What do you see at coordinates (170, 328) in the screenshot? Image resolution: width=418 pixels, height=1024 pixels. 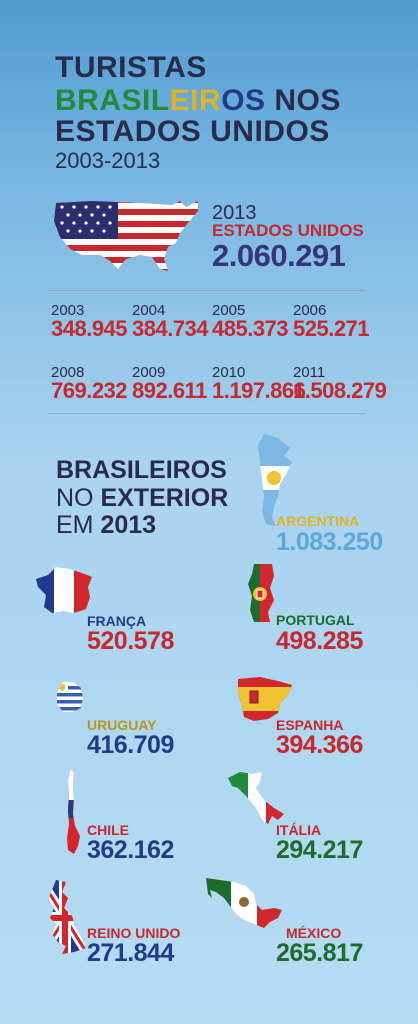 I see `year-value: 384.734` at bounding box center [170, 328].